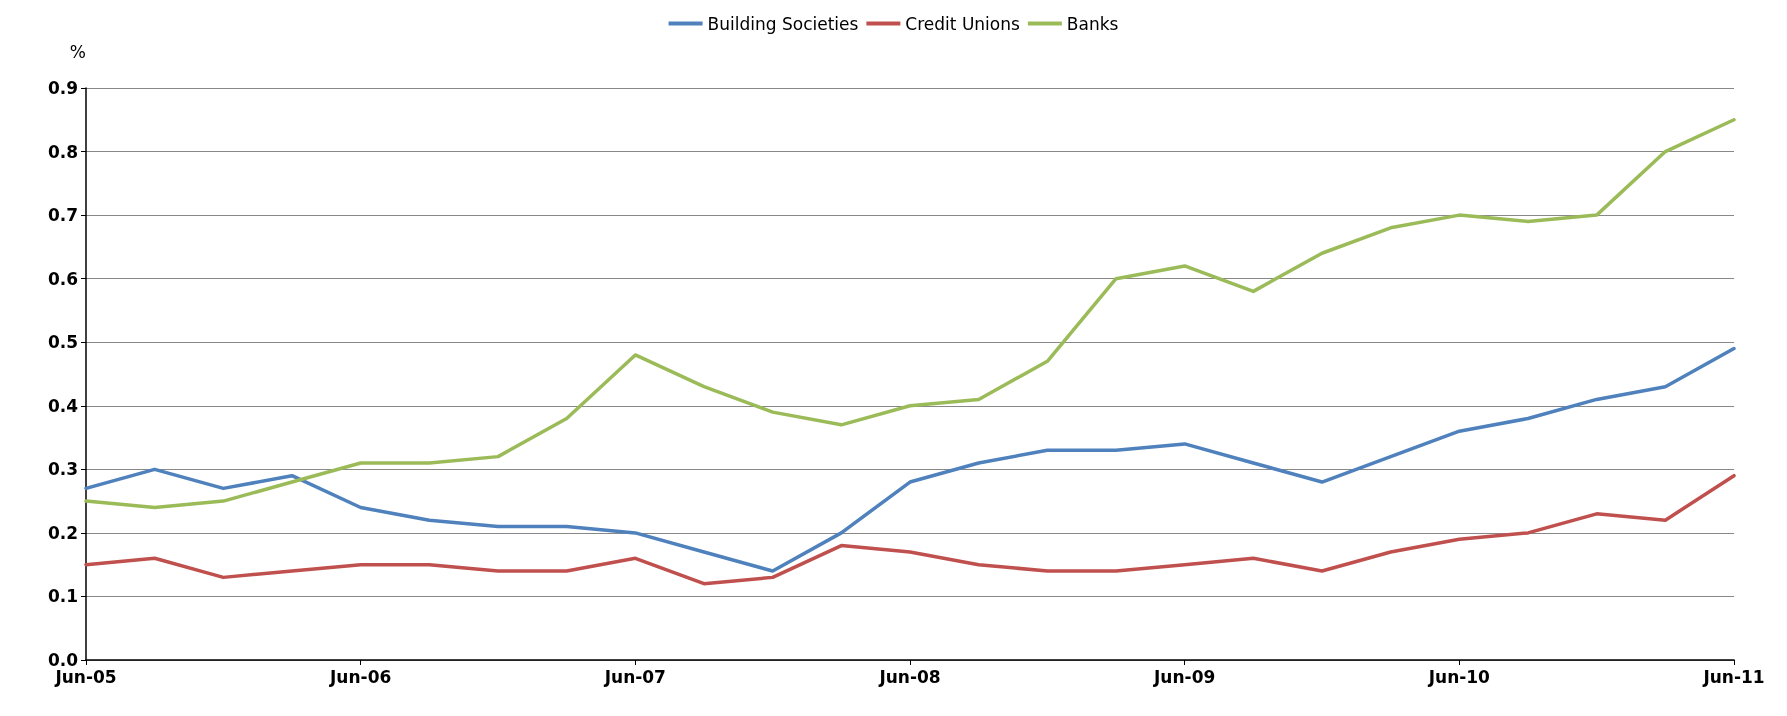 Image resolution: width=1787 pixels, height=716 pixels. What do you see at coordinates (910, 529) in the screenshot?
I see `line-series` at bounding box center [910, 529].